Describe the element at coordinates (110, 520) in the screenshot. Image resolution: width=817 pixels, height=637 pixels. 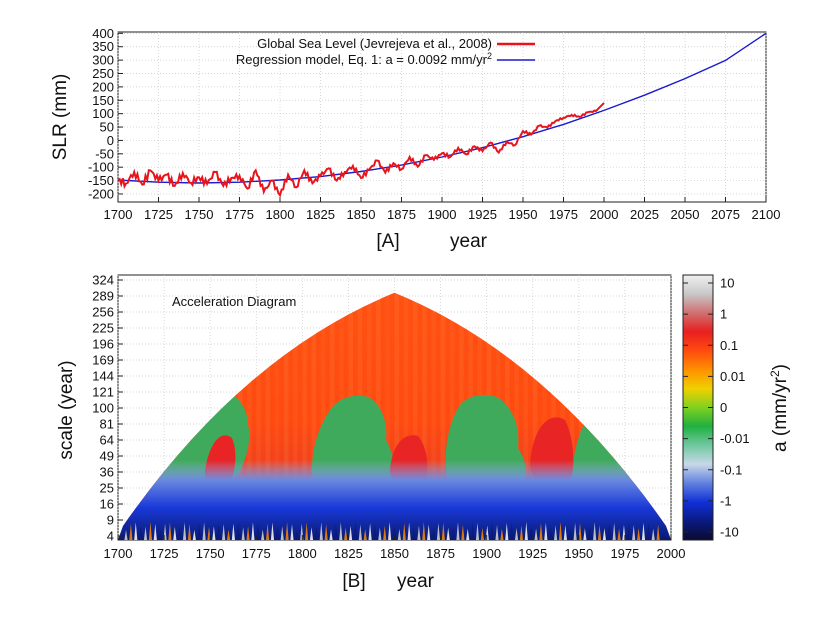
I see `y-tick-label: 9` at that location.